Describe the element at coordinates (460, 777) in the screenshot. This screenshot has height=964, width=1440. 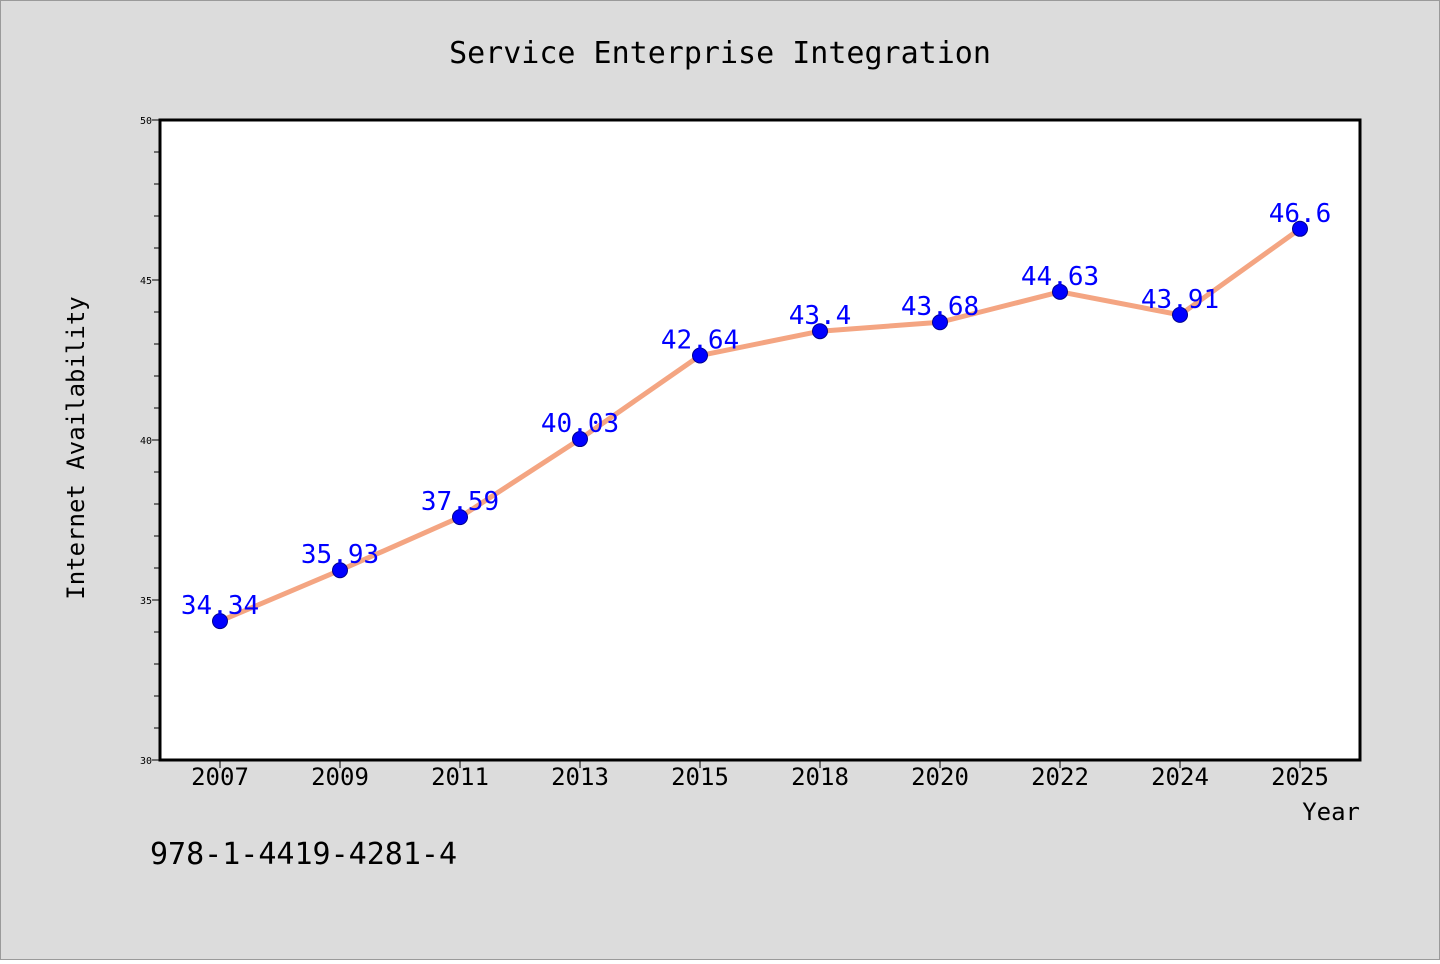
I see `x-tick-label: 2011` at that location.